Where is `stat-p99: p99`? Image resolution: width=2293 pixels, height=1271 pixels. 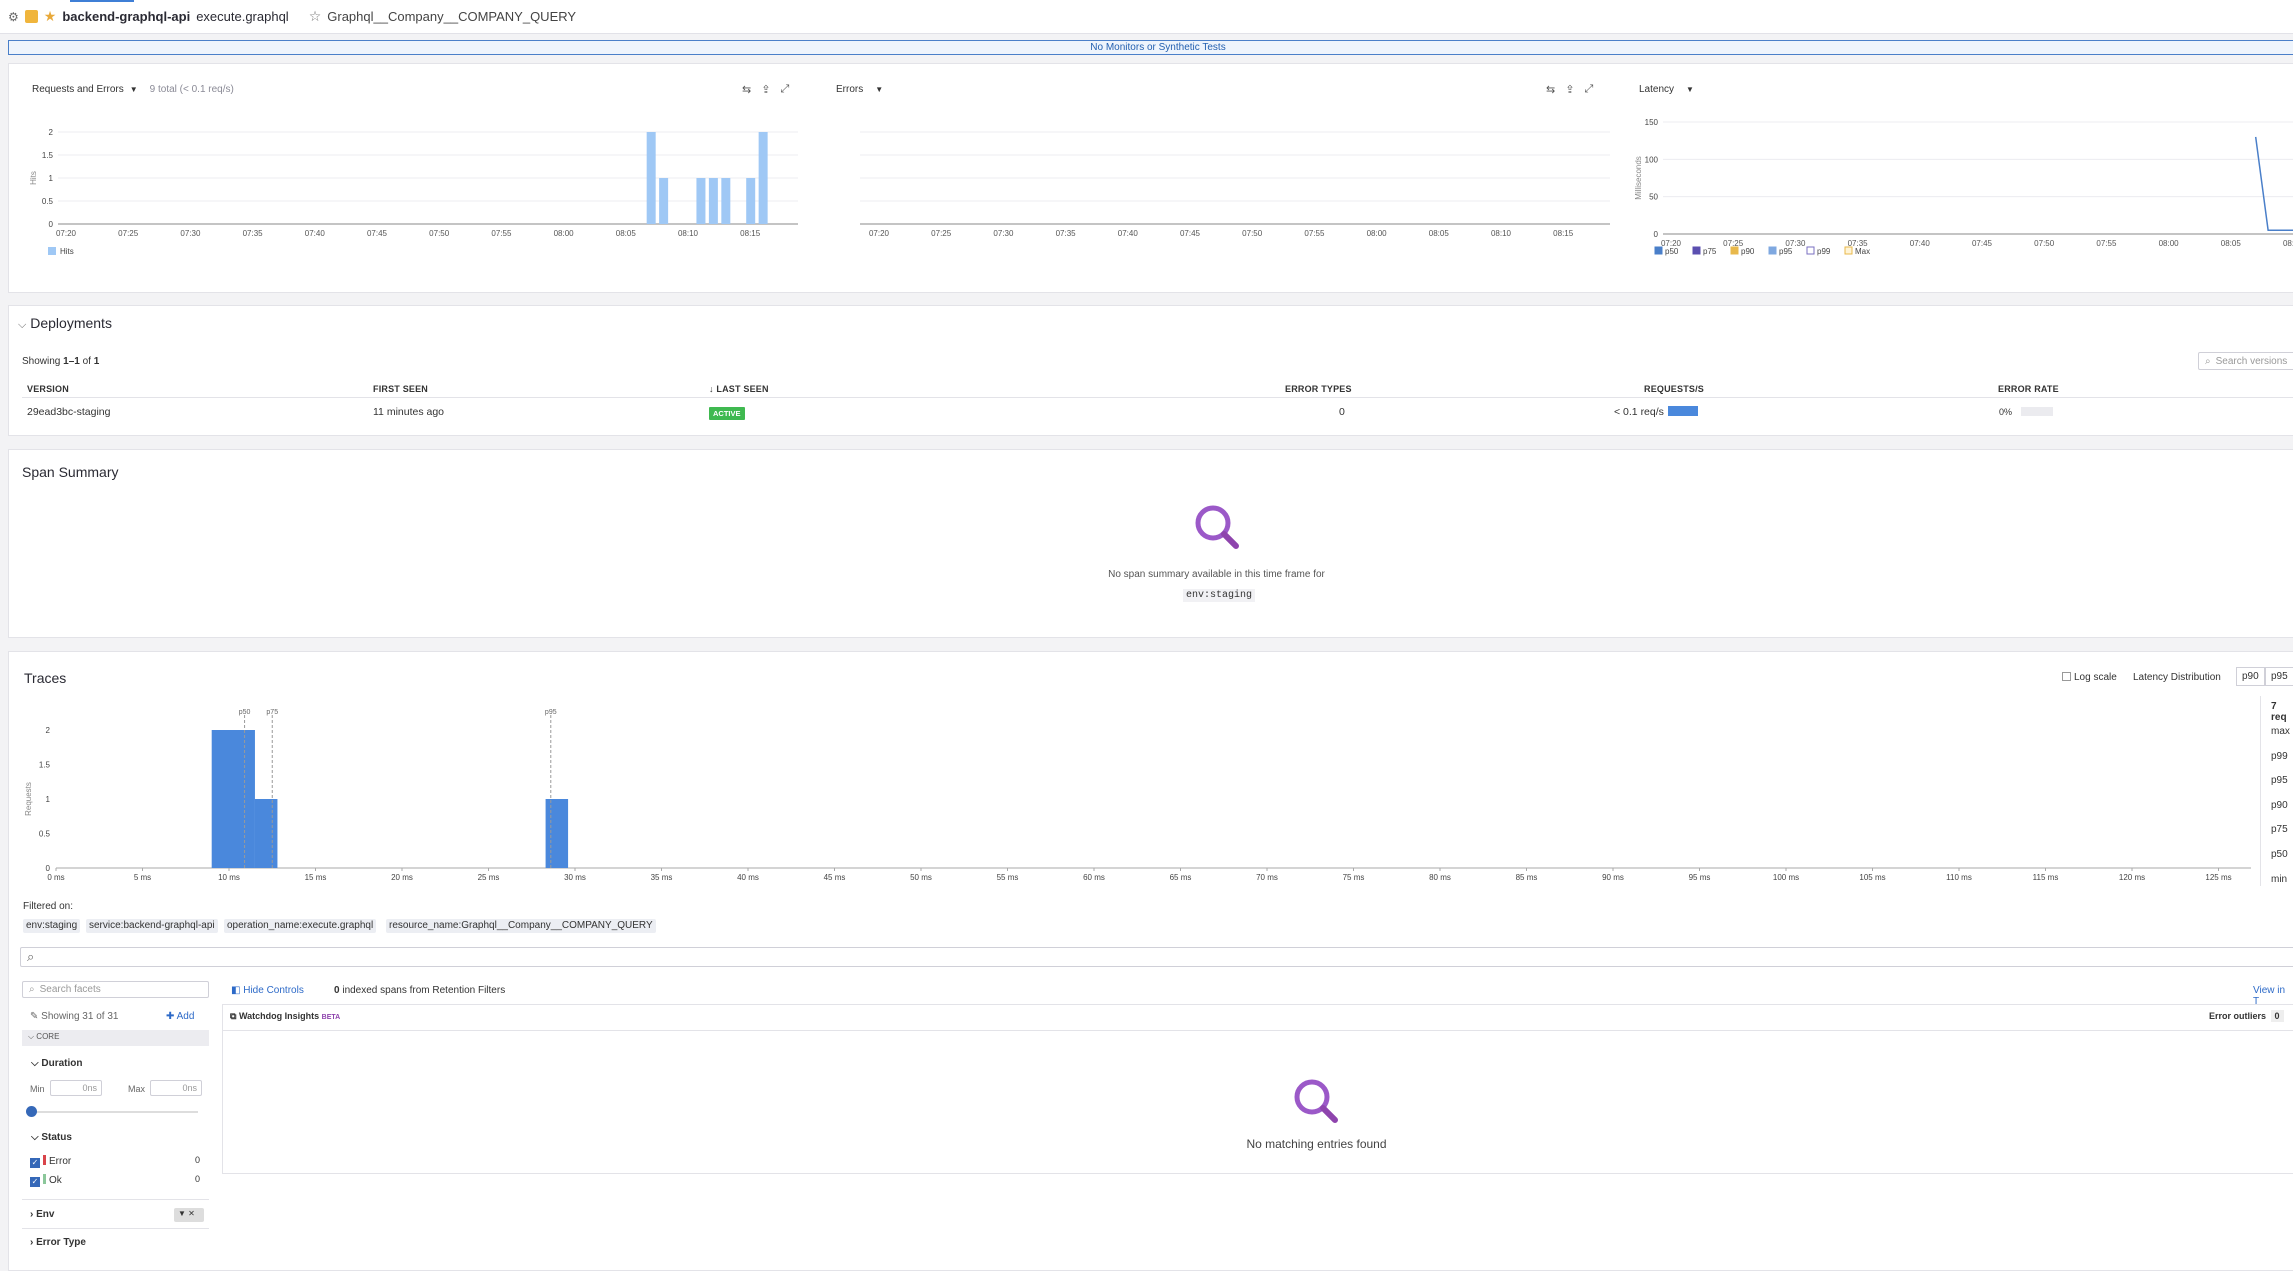
stat-p99: p99 is located at coordinates (2279, 756).